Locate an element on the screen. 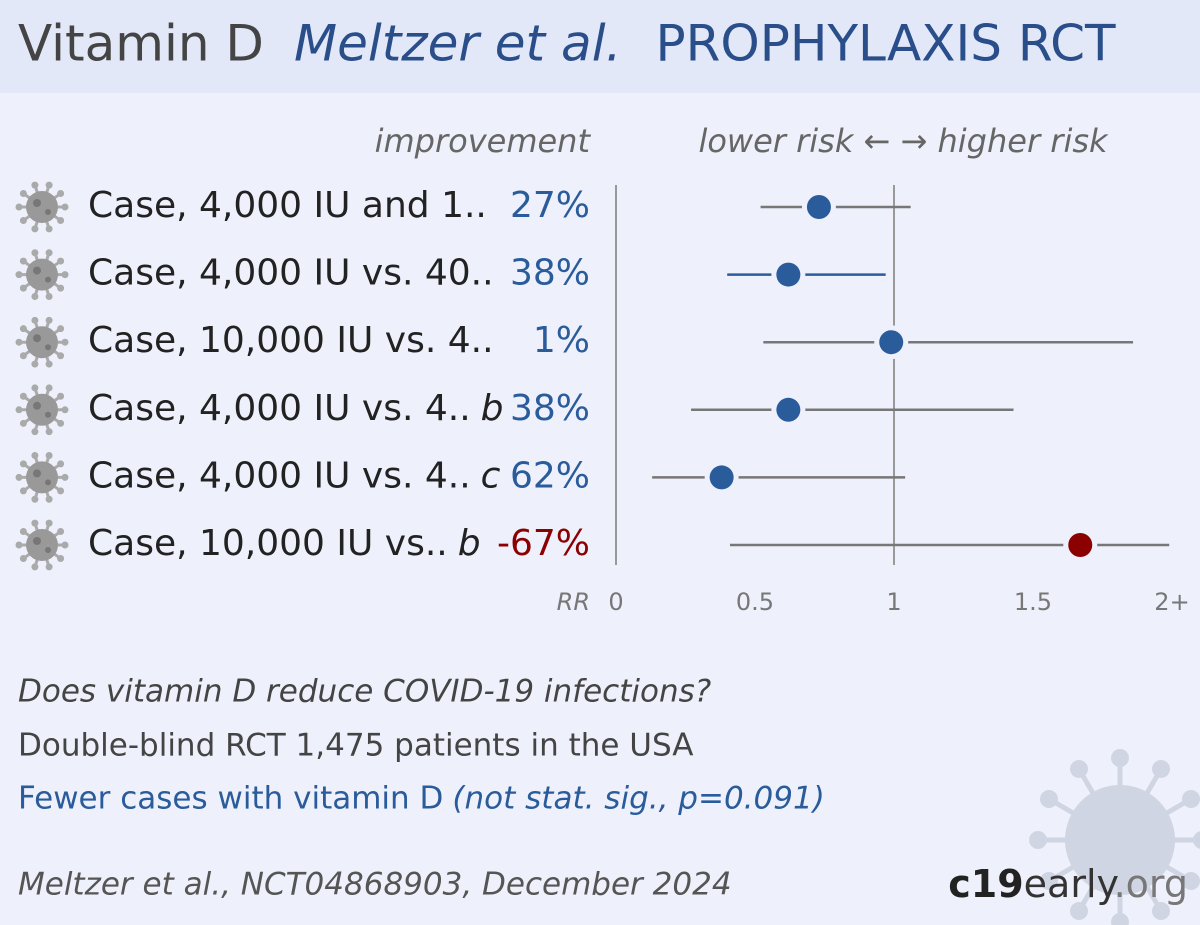 Image resolution: width=1200 pixels, height=925 pixels. title-drug: Vitamin D is located at coordinates (141, 44).